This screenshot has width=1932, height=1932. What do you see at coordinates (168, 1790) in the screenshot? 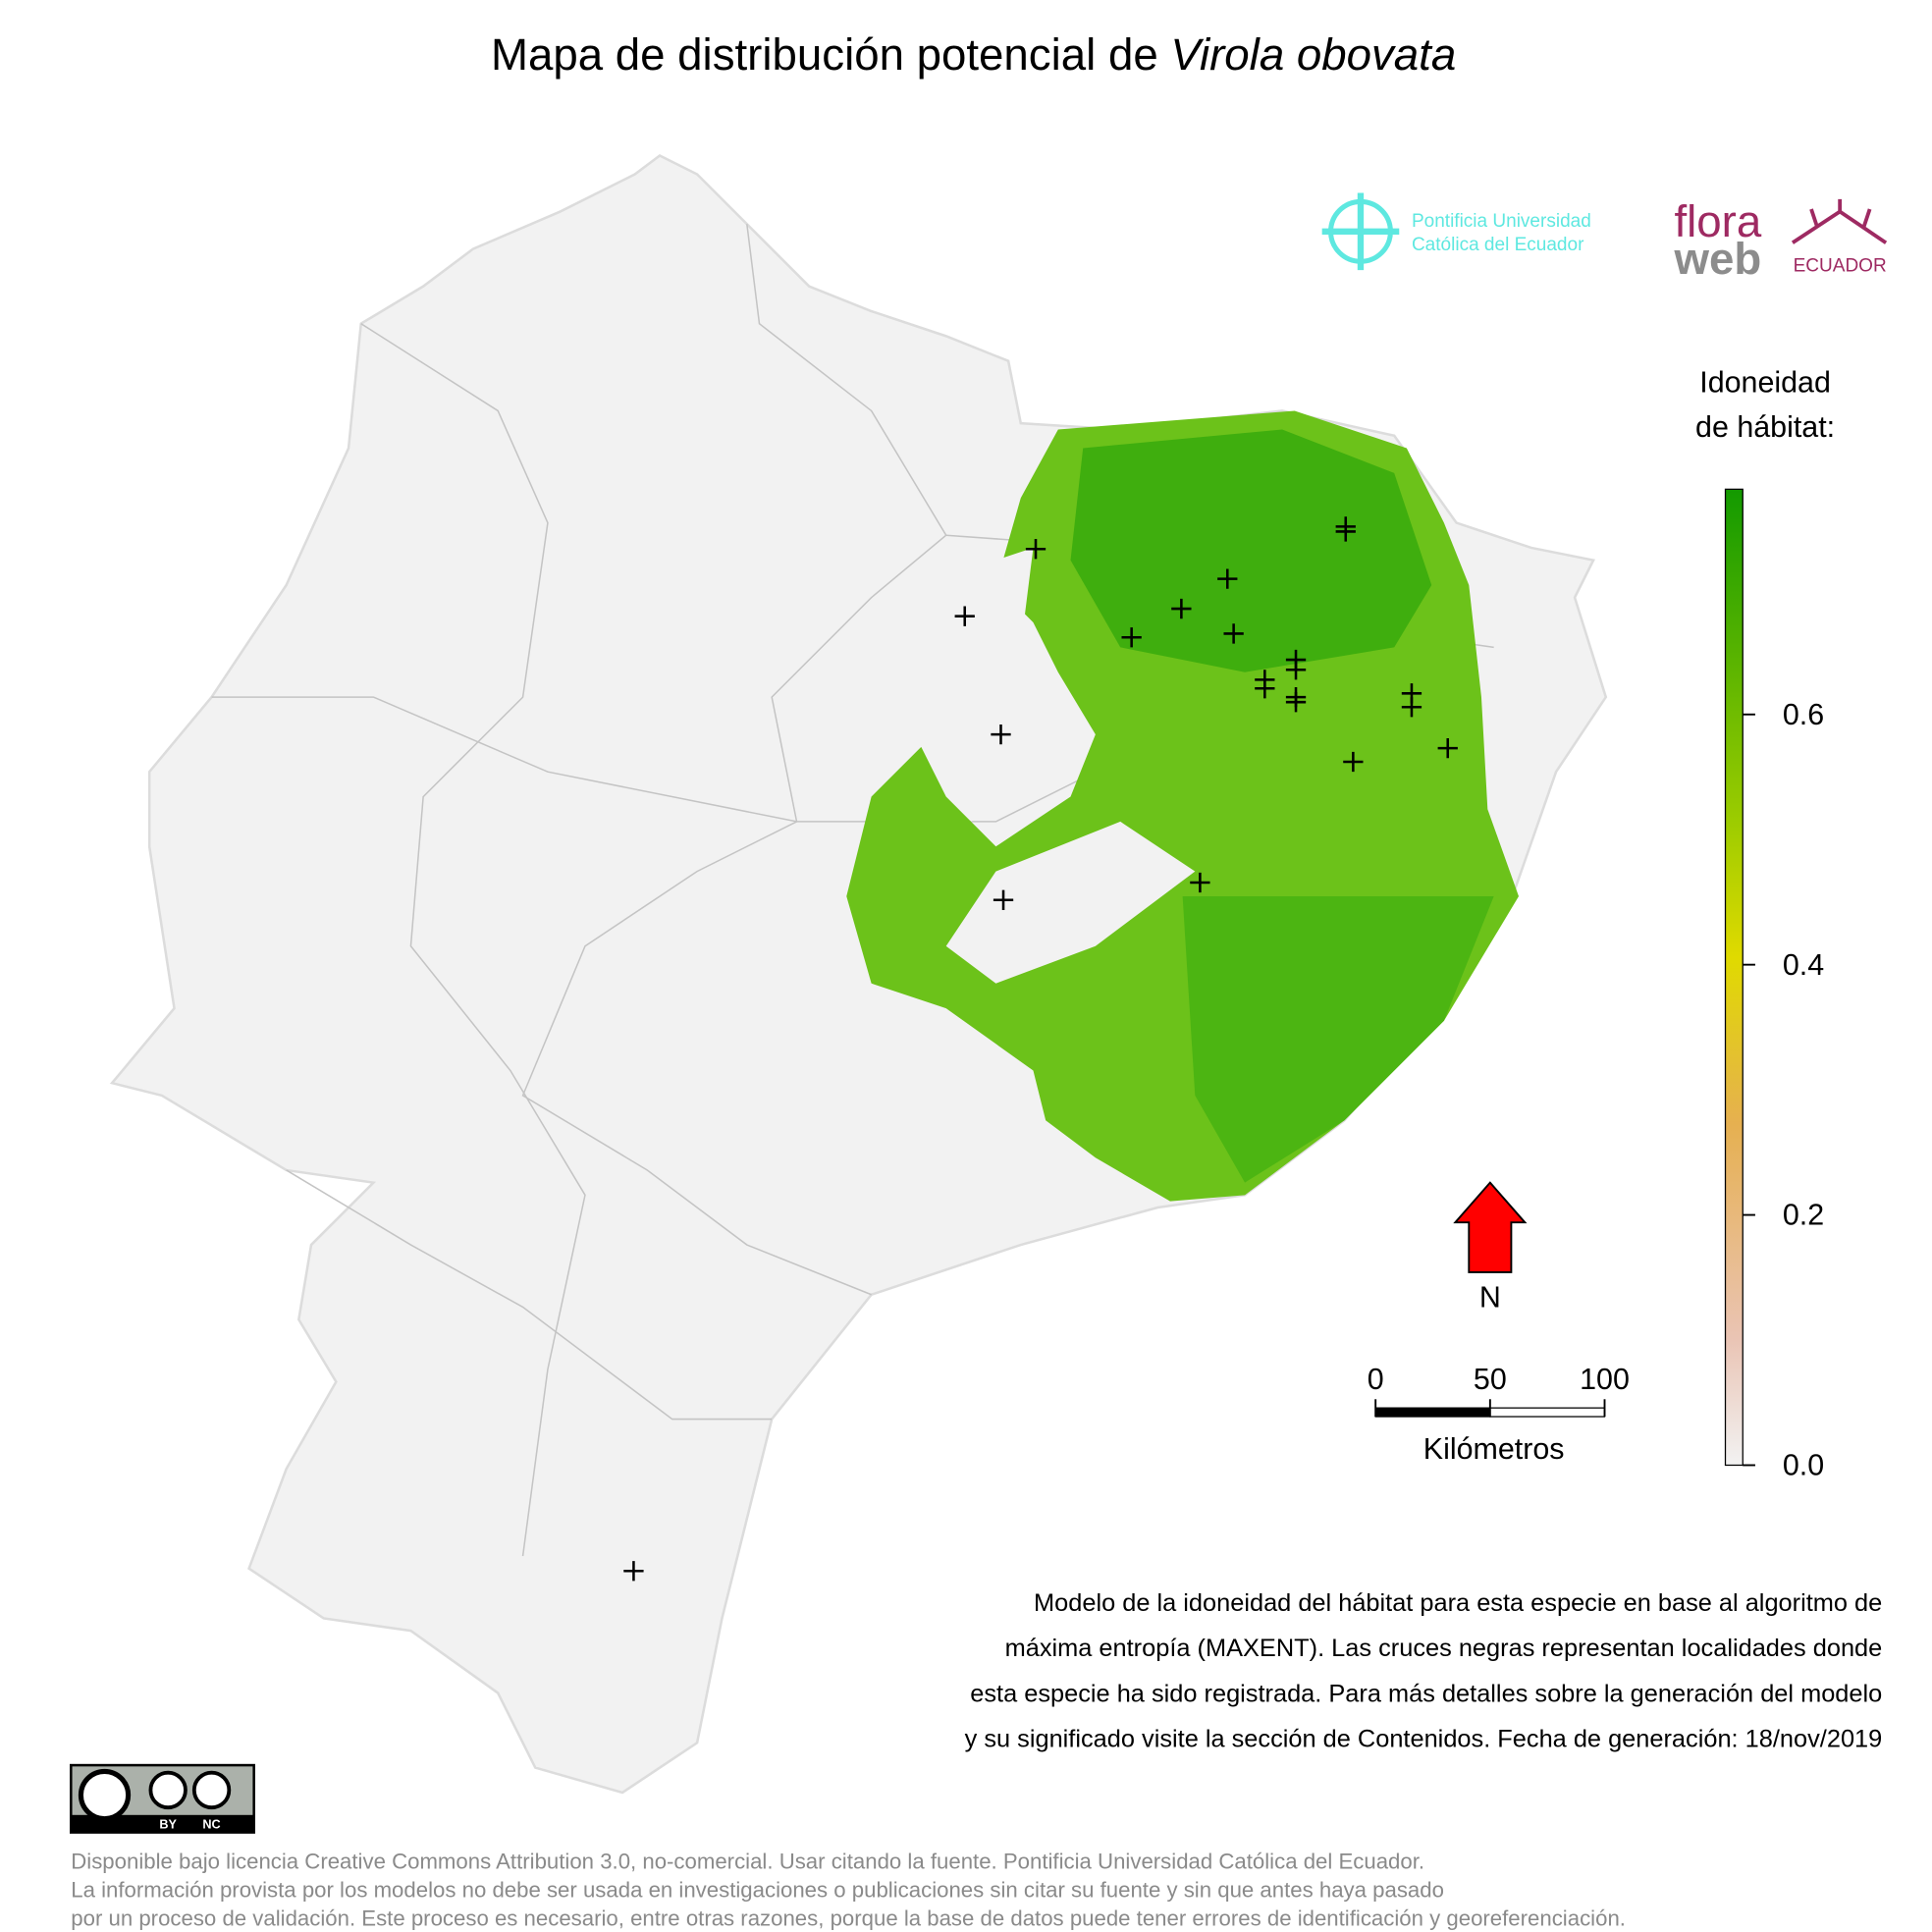
I see `badge-by` at bounding box center [168, 1790].